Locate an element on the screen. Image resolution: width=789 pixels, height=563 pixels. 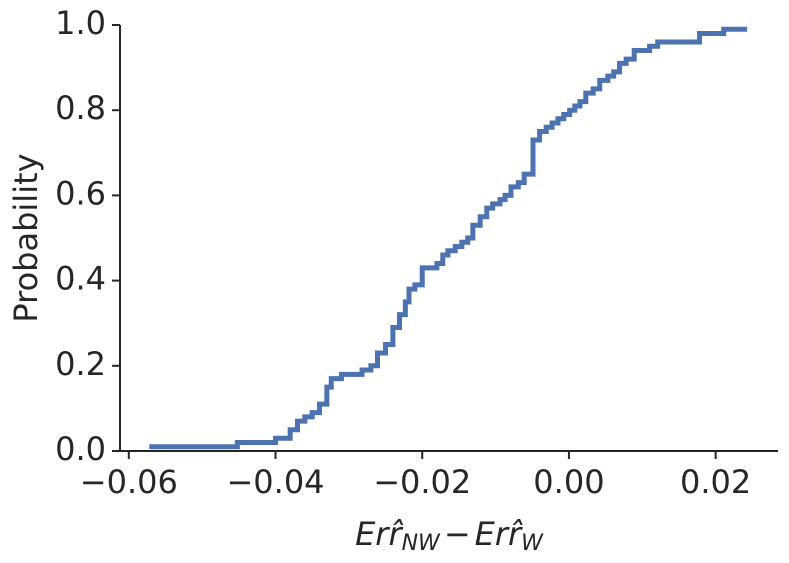
y-tick-label: 0.8 is located at coordinates (80, 108).